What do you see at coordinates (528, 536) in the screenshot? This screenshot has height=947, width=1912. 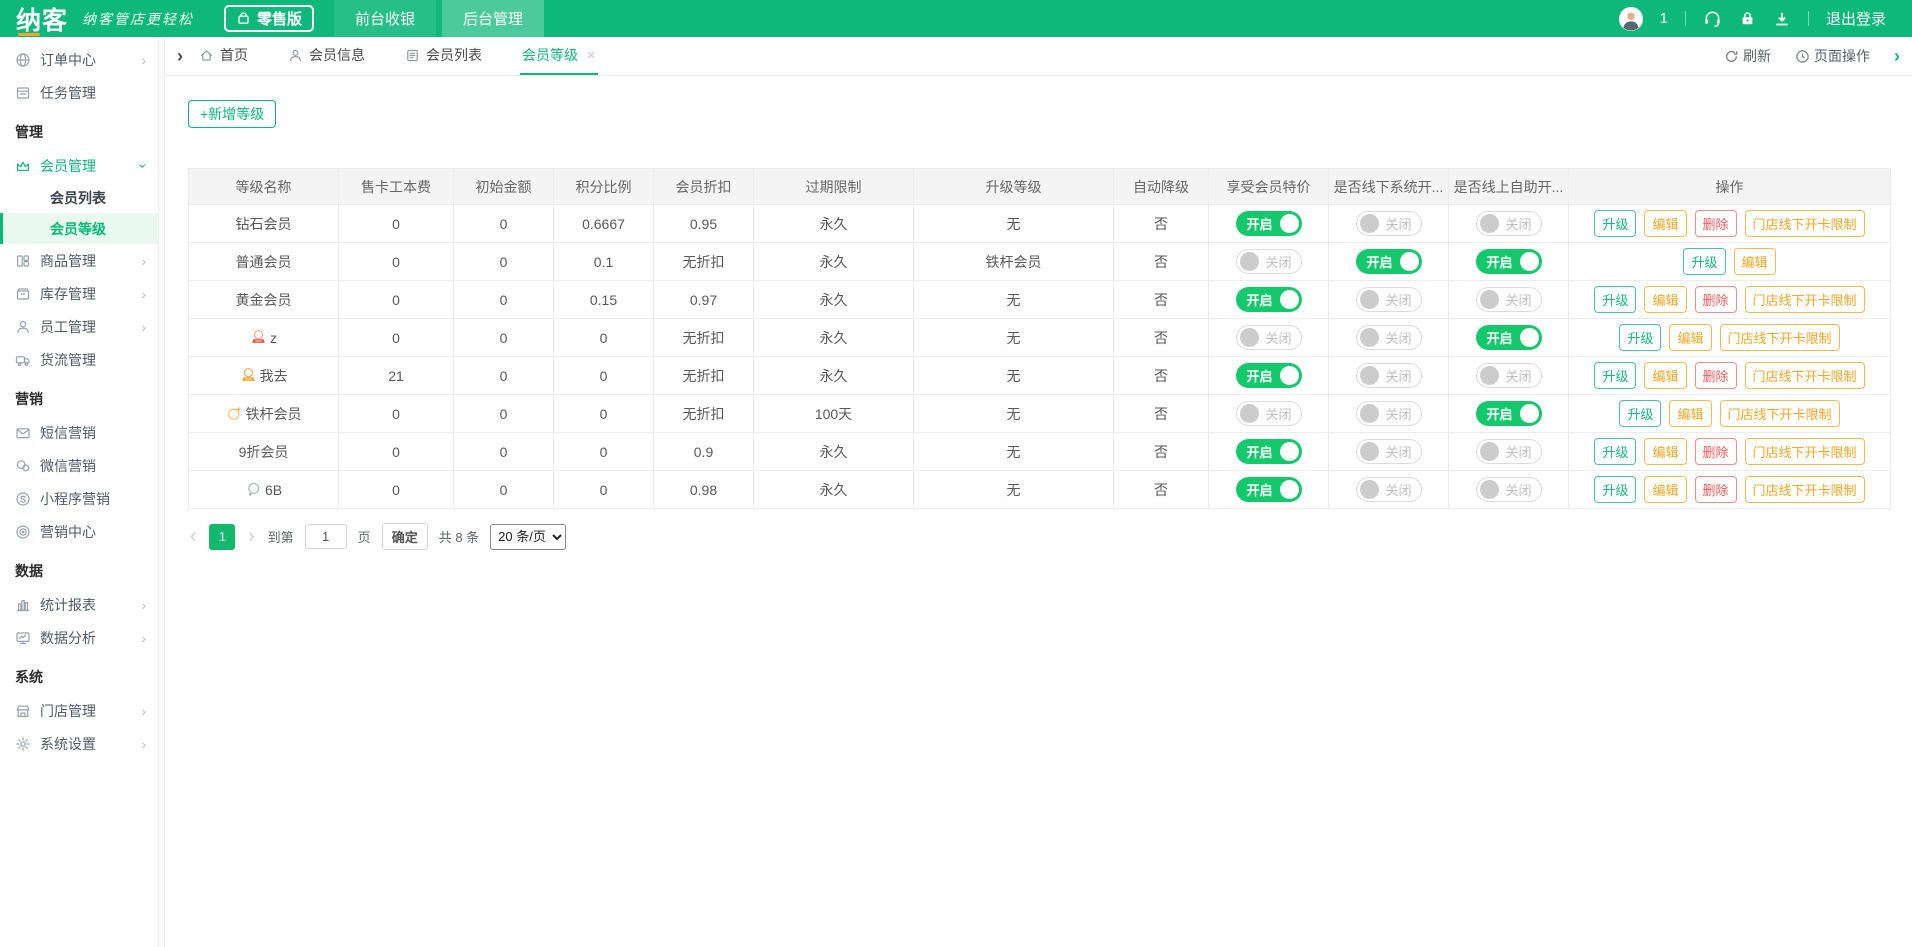 I see `page-size-select: 20 条/页` at bounding box center [528, 536].